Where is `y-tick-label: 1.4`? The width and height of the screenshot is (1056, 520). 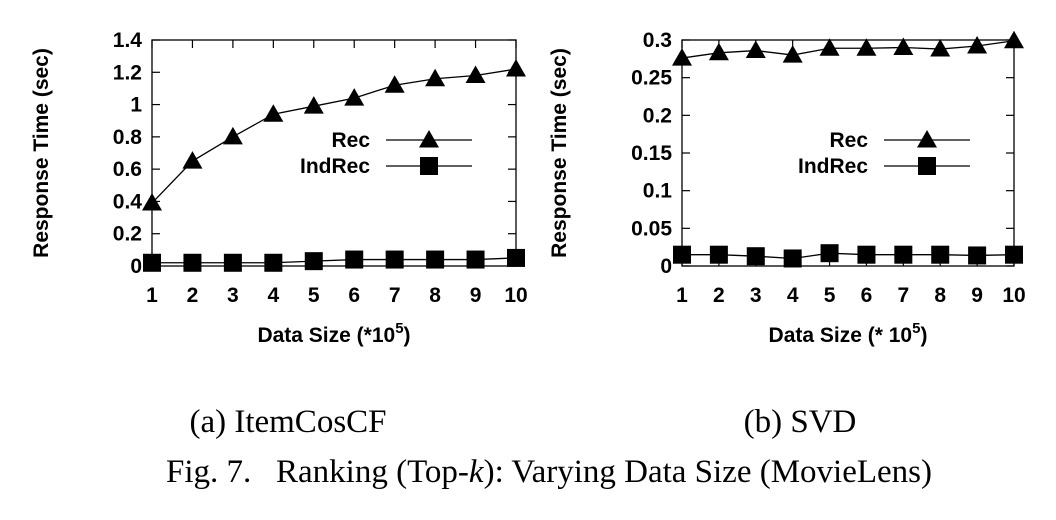
y-tick-label: 1.4 is located at coordinates (128, 40).